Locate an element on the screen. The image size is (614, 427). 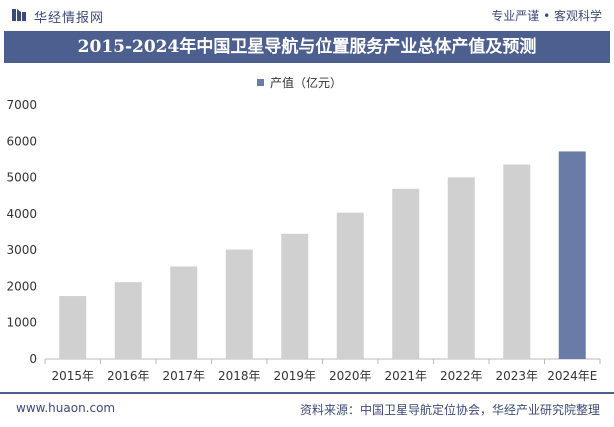
x-tick-label: 2021年 is located at coordinates (405, 376).